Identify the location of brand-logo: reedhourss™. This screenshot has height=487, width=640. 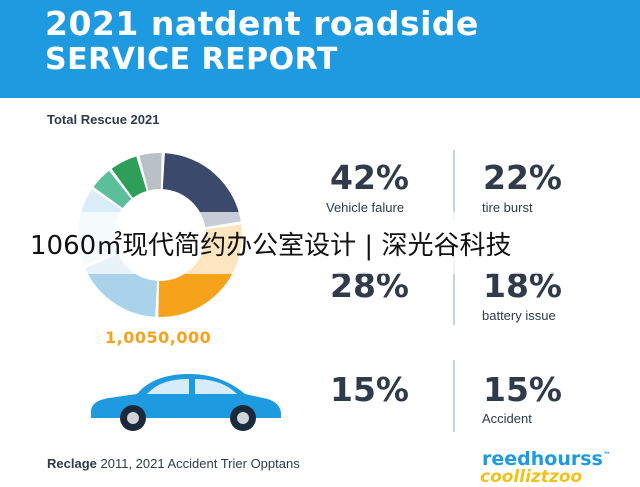
(546, 459).